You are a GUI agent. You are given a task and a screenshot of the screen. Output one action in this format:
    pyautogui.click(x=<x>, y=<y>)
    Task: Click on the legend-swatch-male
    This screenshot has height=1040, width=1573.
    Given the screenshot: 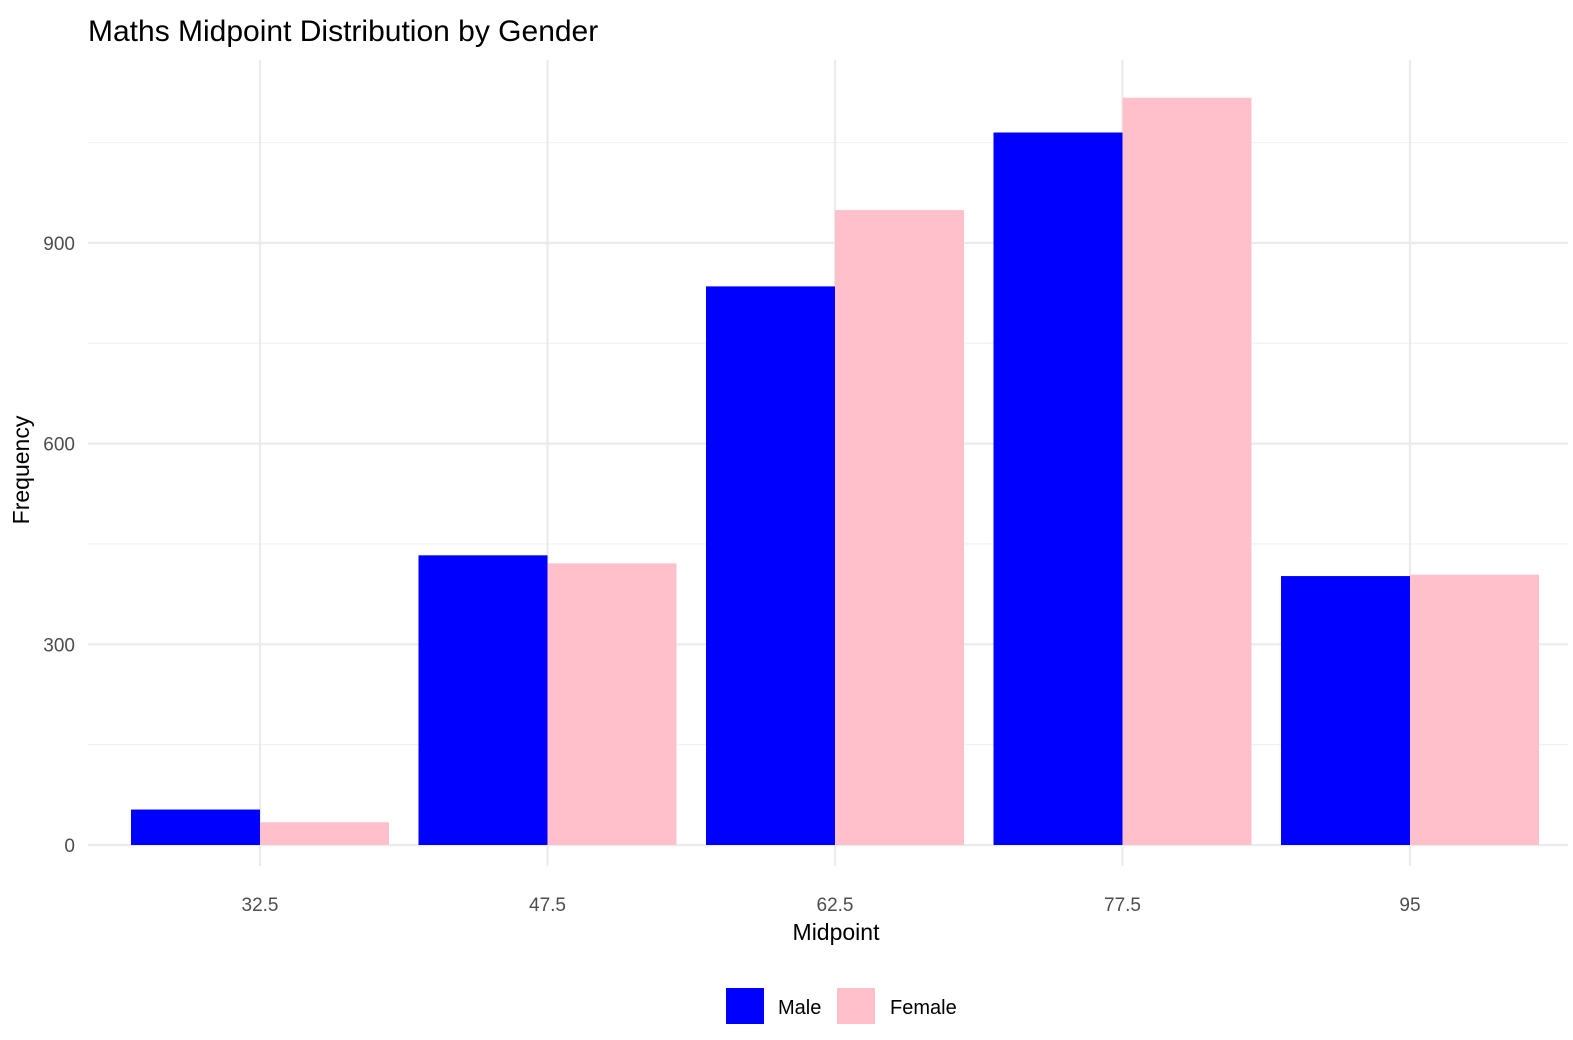 What is the action you would take?
    pyautogui.click(x=745, y=1006)
    